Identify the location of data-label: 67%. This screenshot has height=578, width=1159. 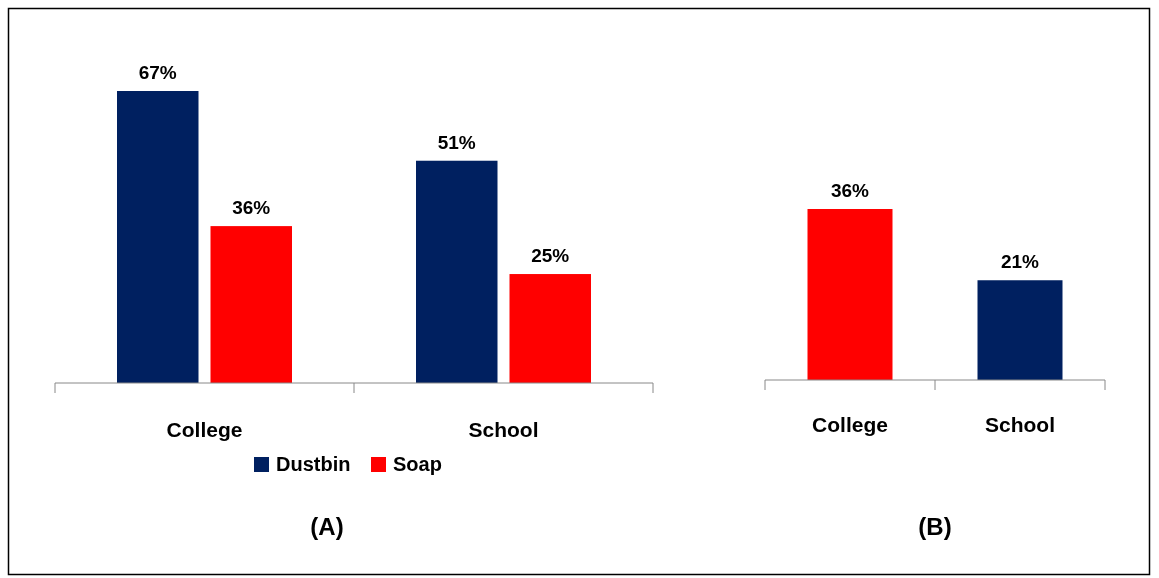
(157, 72).